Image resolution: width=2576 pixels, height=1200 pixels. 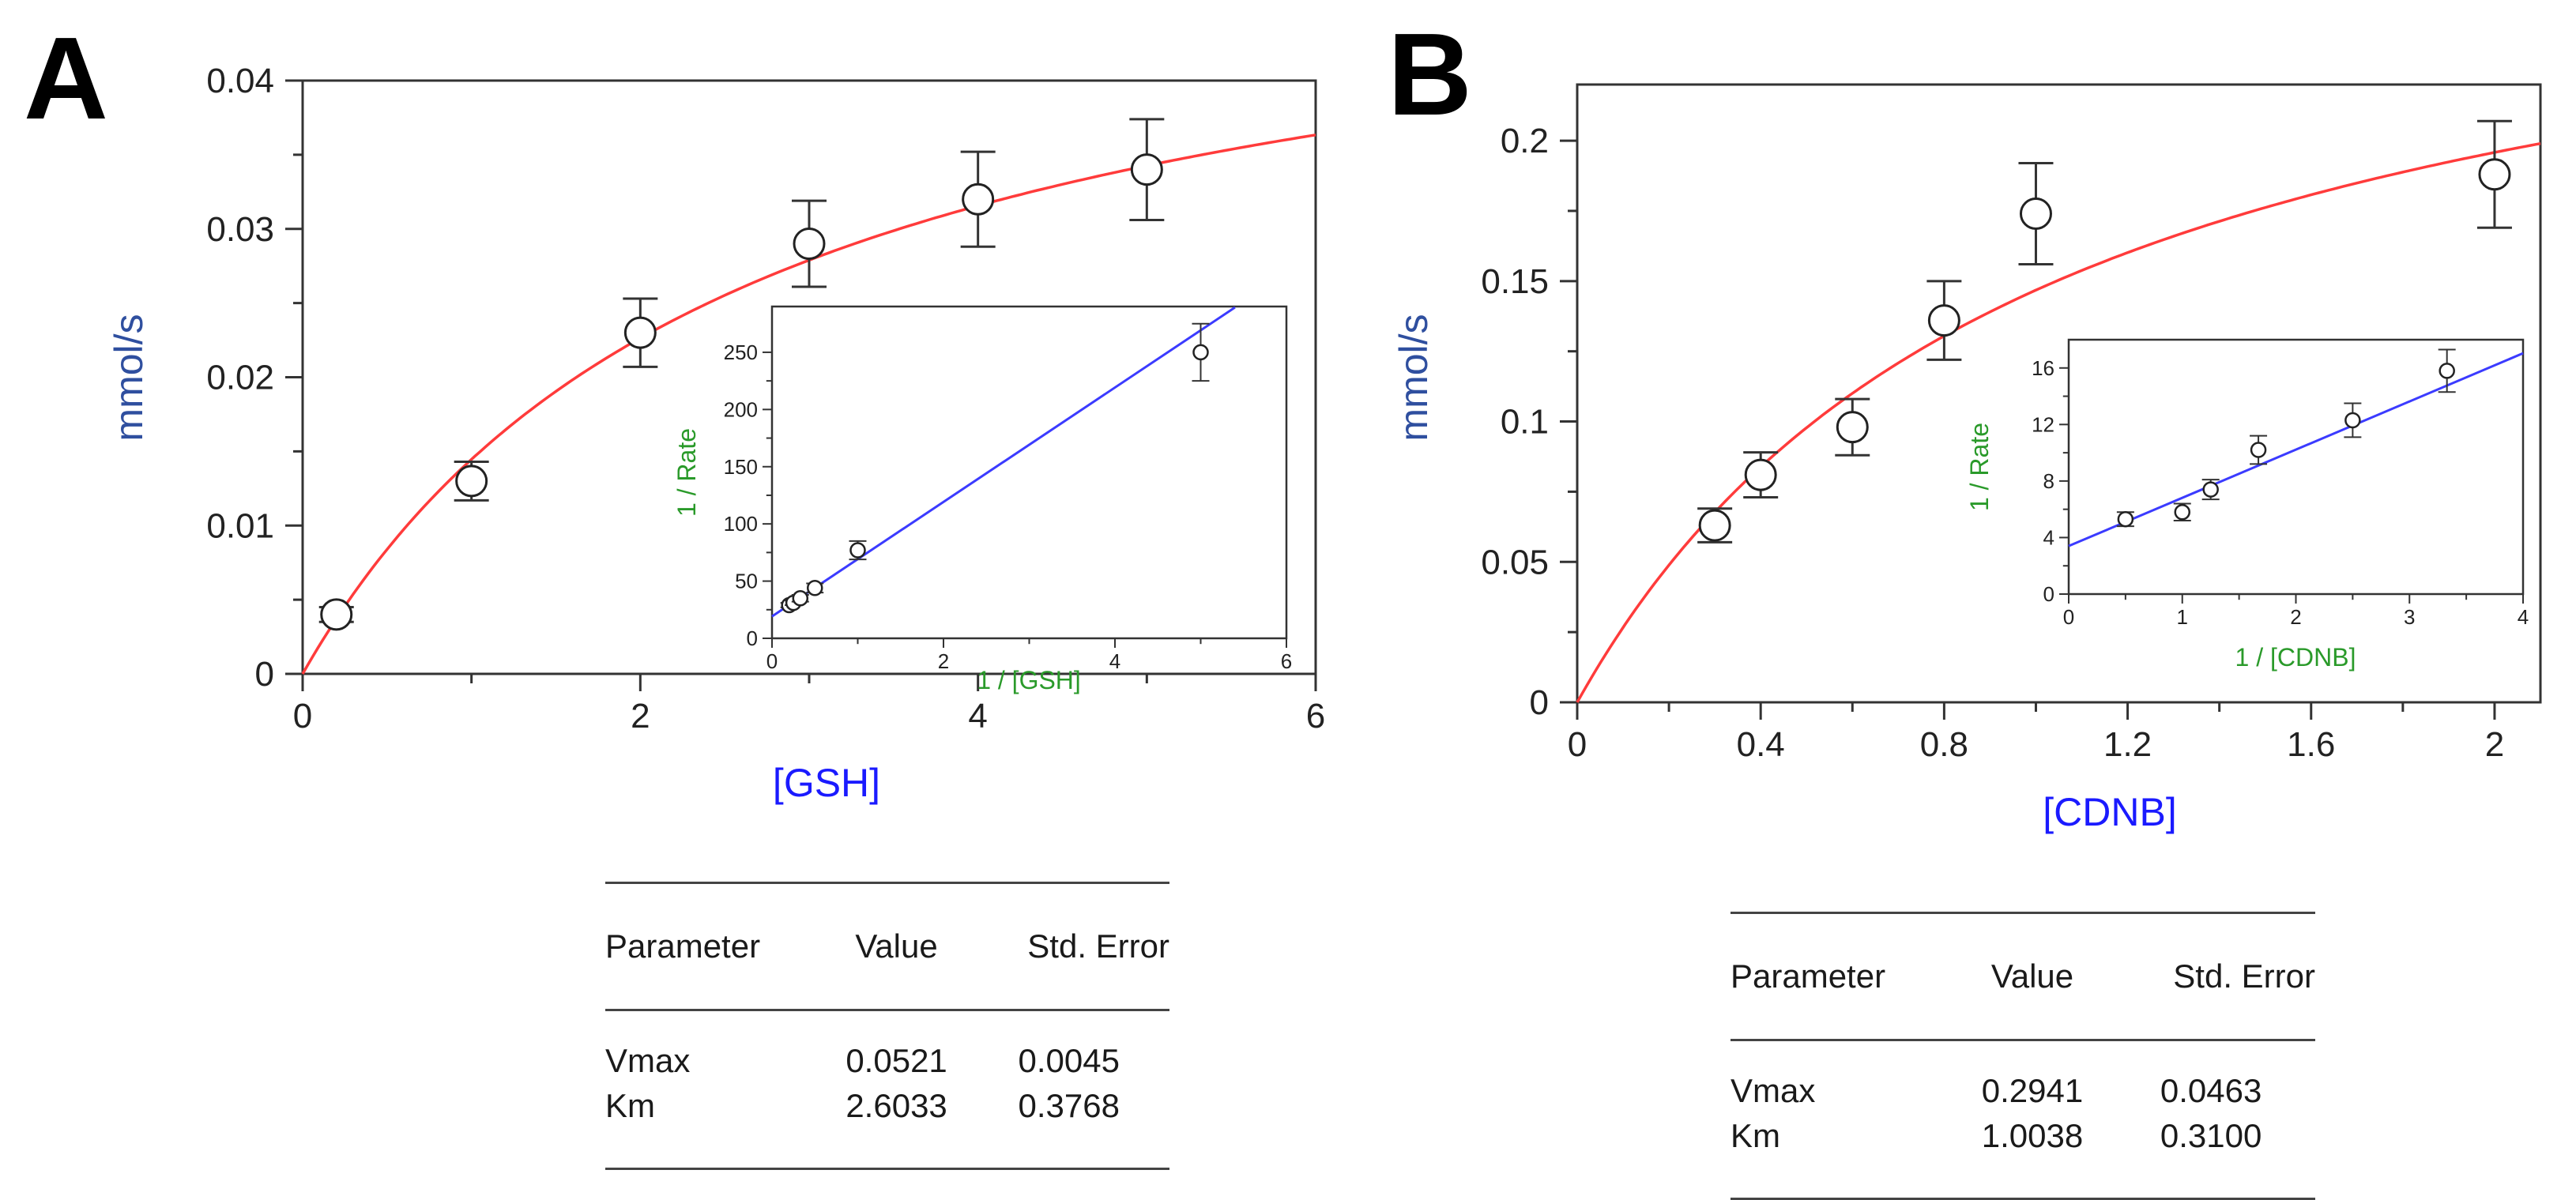 I want to click on table-cell: 0.0463, so click(x=2211, y=1091).